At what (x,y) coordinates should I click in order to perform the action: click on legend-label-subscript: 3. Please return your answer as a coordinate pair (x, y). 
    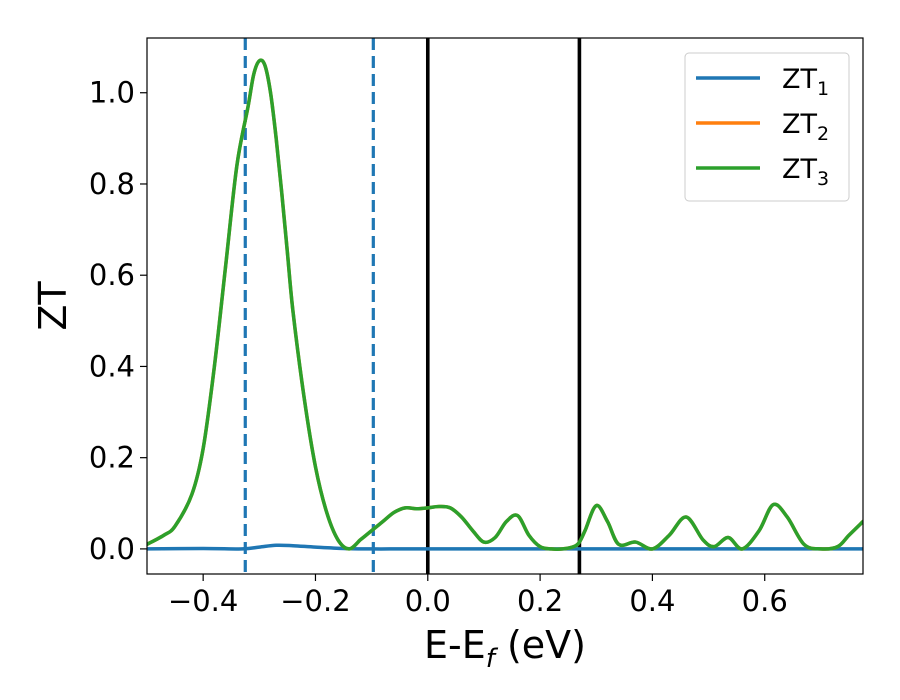
    Looking at the image, I should click on (823, 179).